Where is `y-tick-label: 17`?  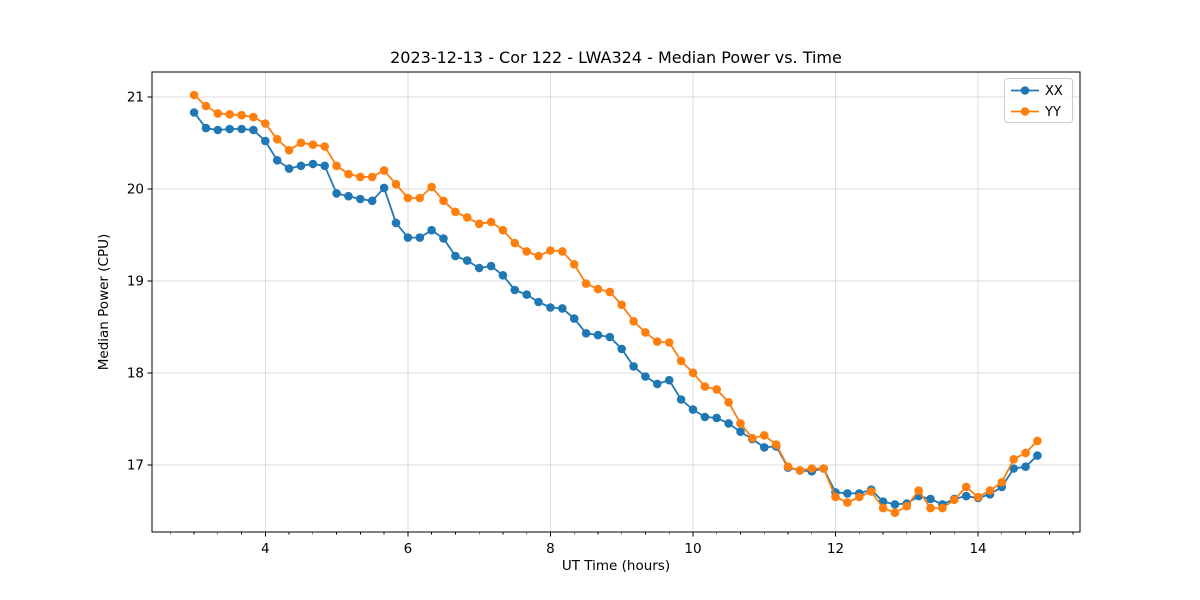 y-tick-label: 17 is located at coordinates (135, 465).